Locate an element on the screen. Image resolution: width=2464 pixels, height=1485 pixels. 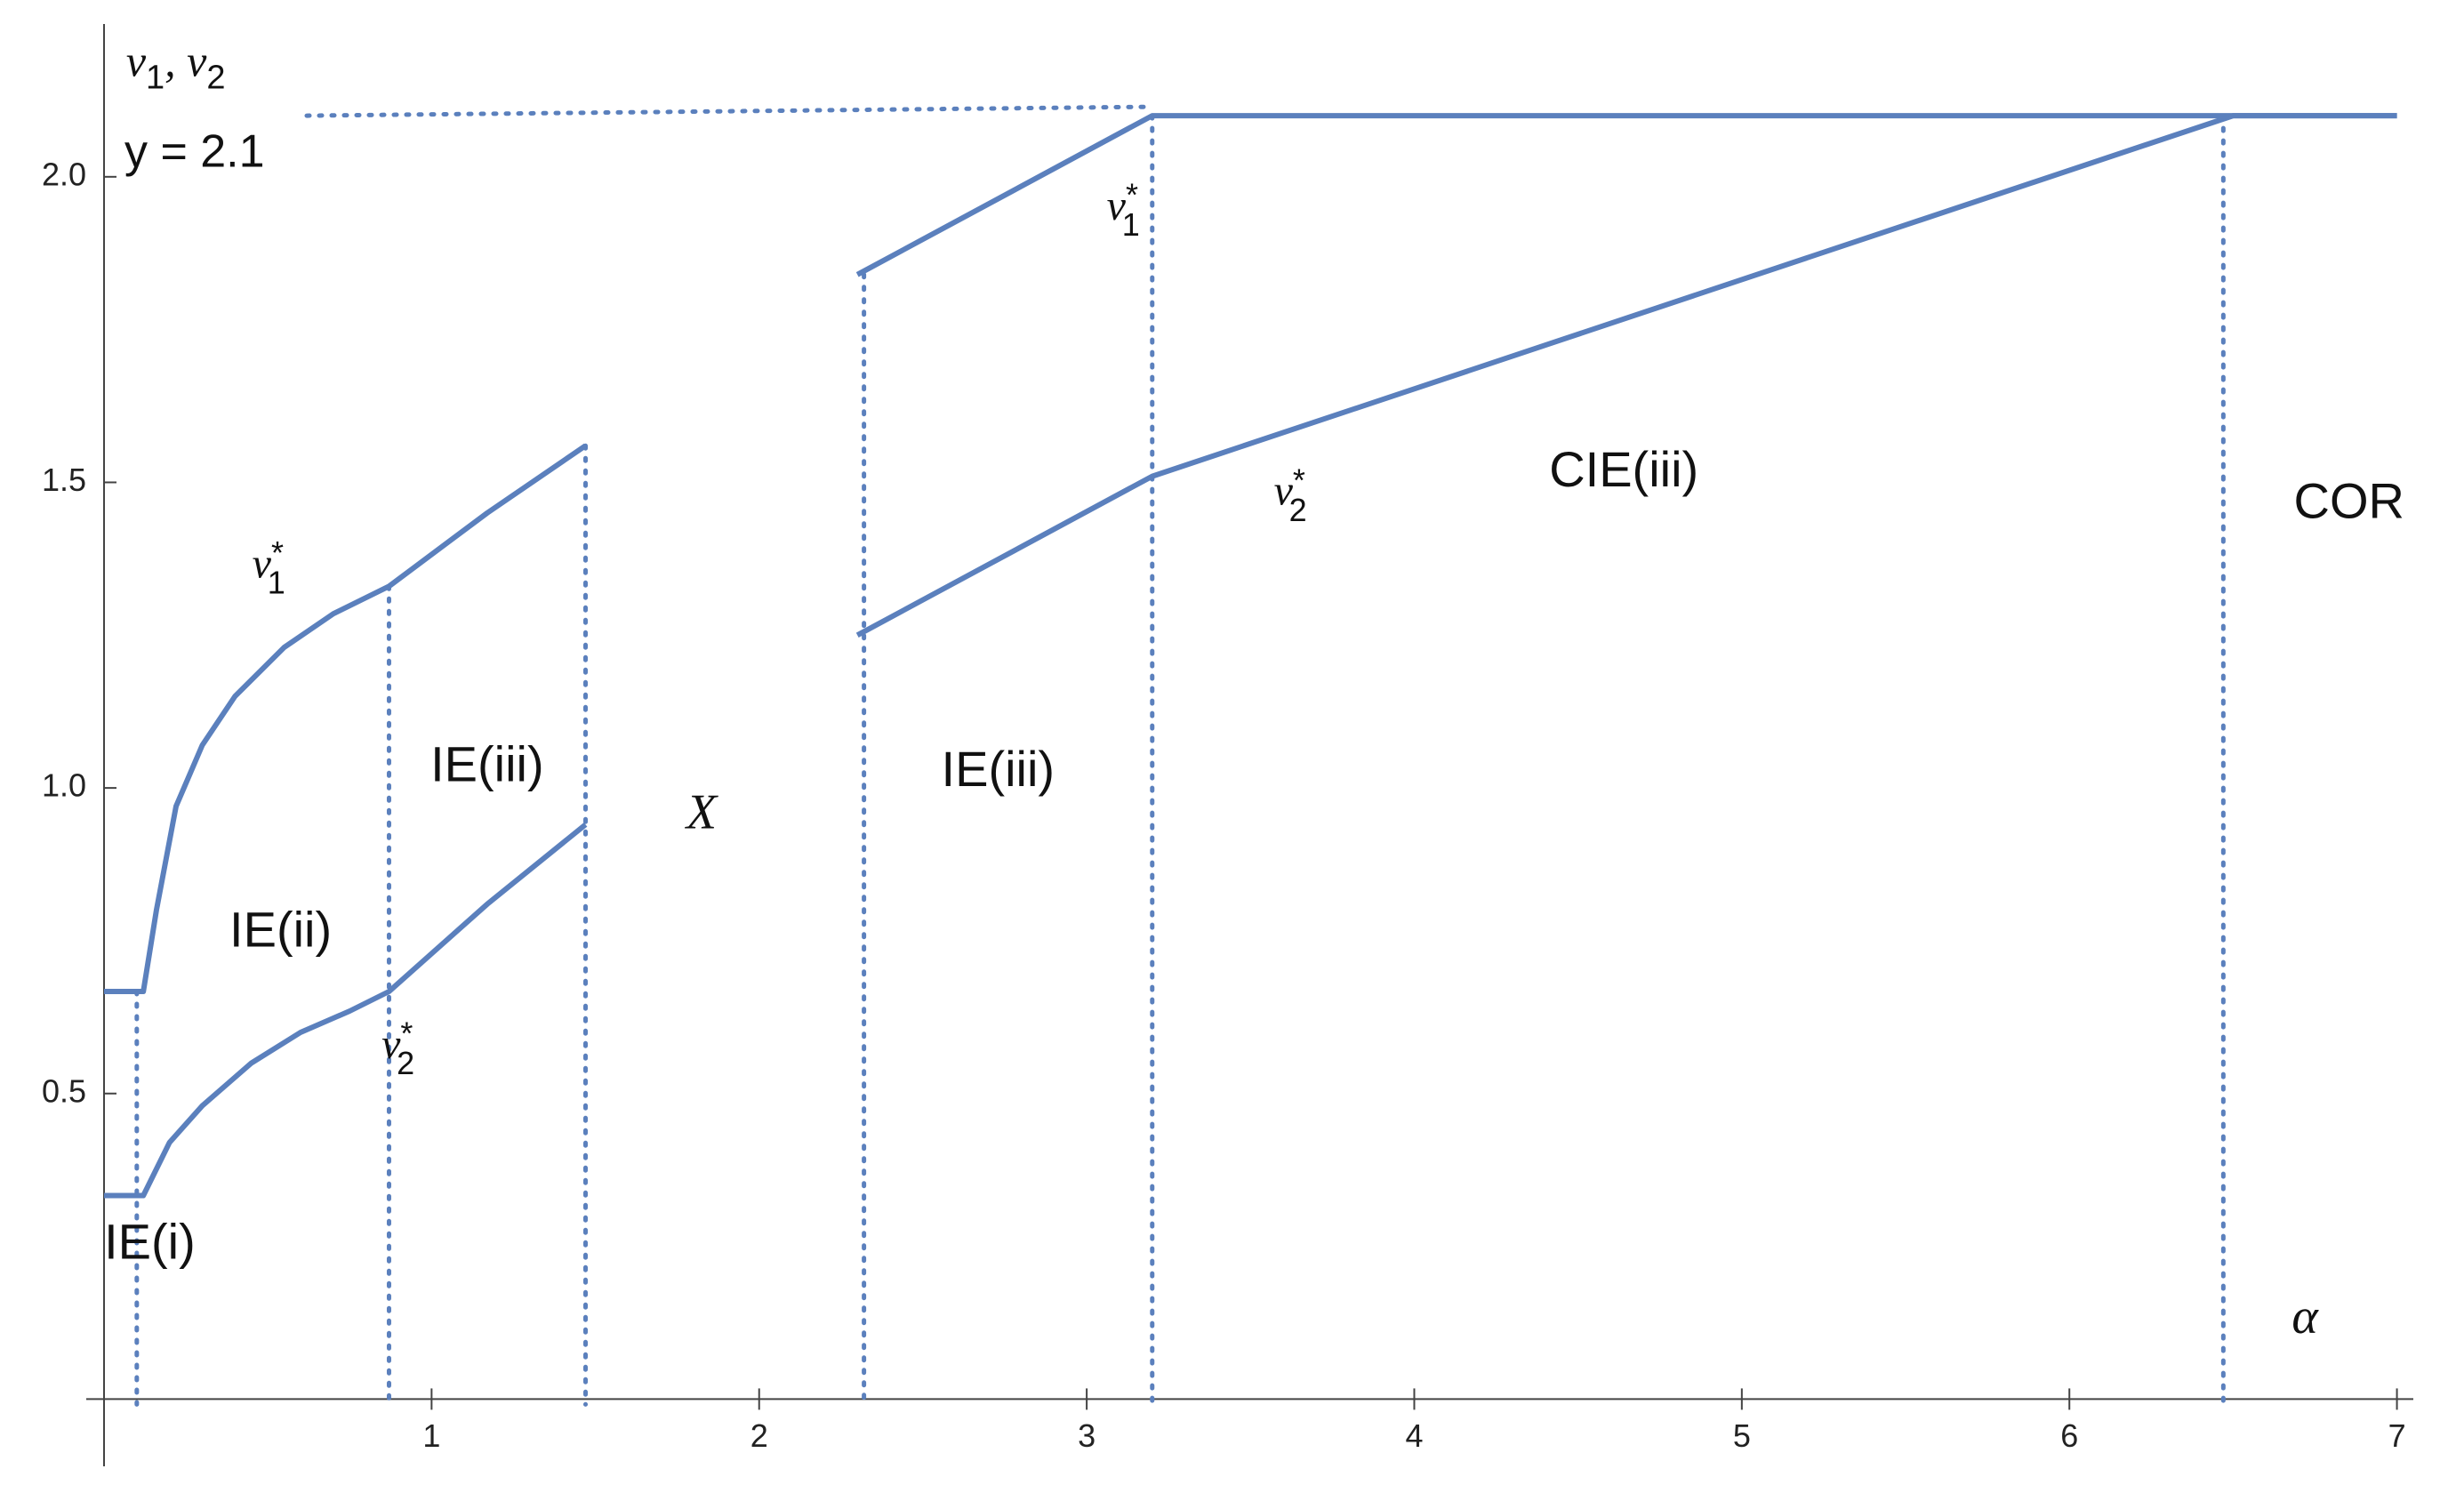
y-tick-label: 0.5 is located at coordinates (64, 1090).